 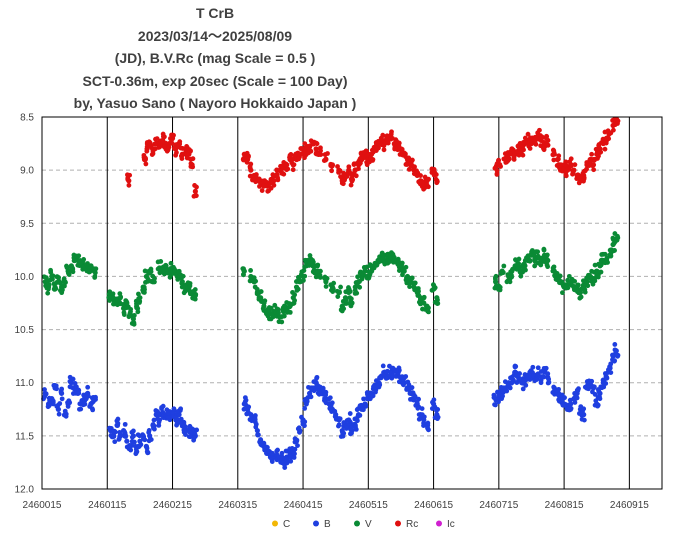 I want to click on legend-label-v: V, so click(x=368, y=524).